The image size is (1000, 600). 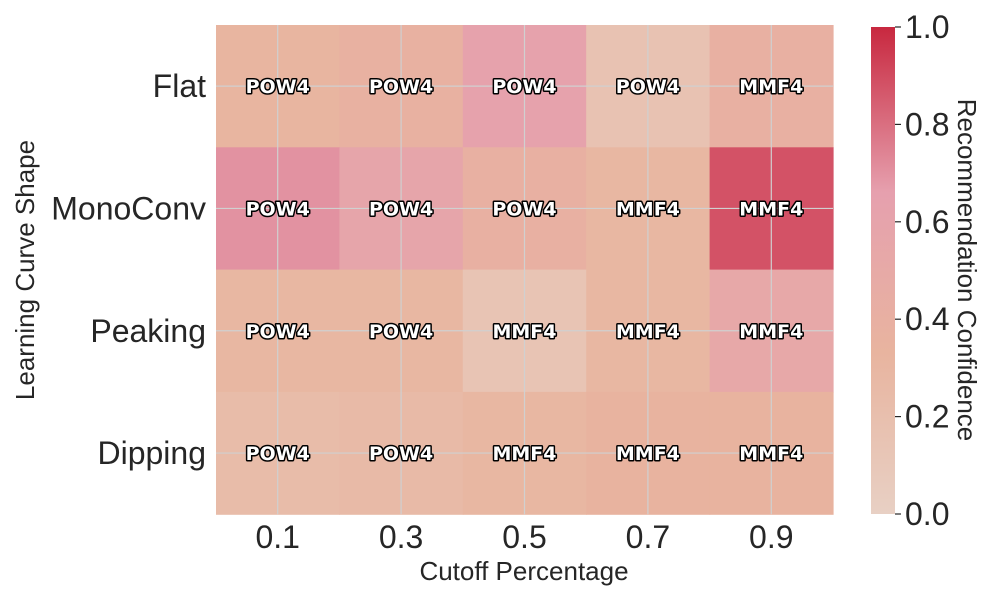 What do you see at coordinates (128, 208) in the screenshot?
I see `y-tick-label: MonoConv` at bounding box center [128, 208].